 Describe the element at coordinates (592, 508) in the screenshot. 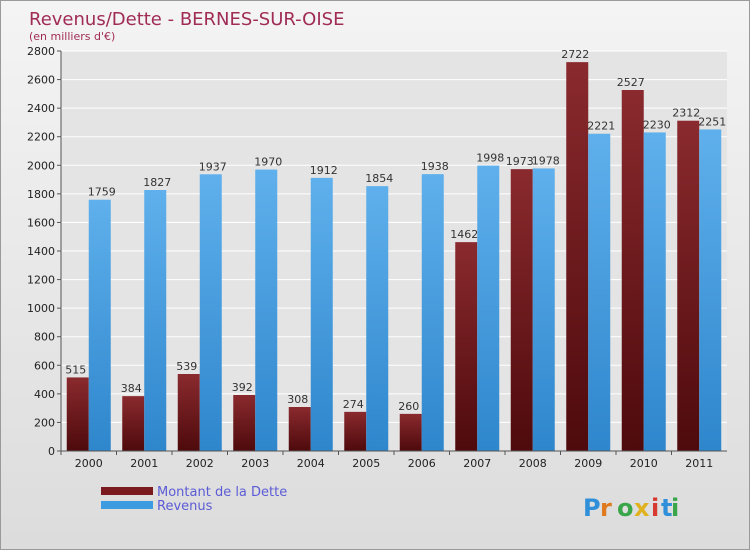

I see `logo-letter: P` at that location.